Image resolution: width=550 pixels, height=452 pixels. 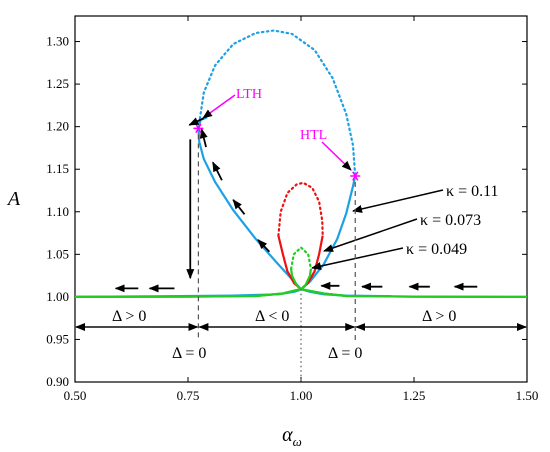 What do you see at coordinates (370, 235) in the screenshot?
I see `kappa-0.073-pointer` at bounding box center [370, 235].